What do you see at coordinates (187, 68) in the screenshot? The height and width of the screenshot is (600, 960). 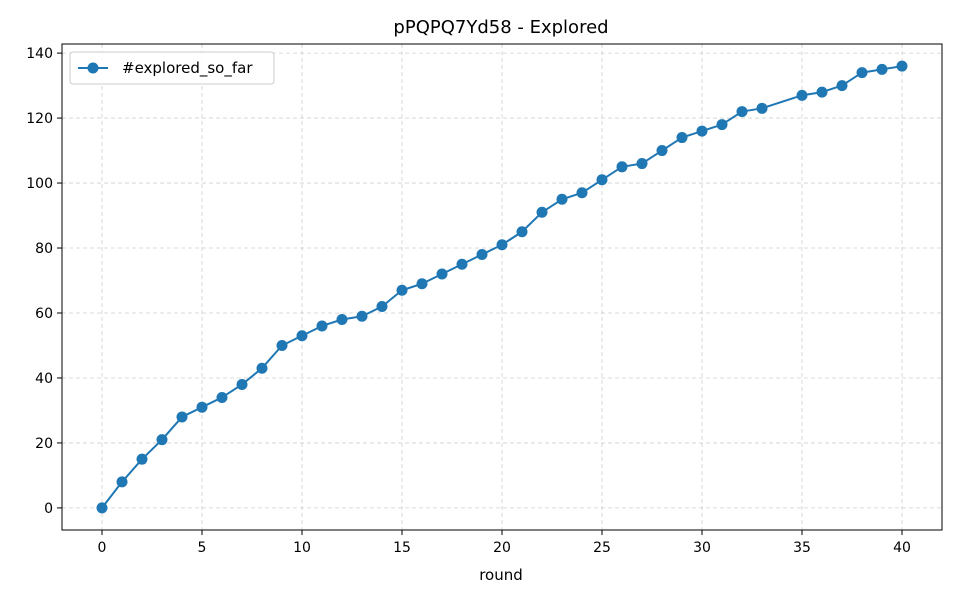 I see `legend-label: #explored_so_far` at bounding box center [187, 68].